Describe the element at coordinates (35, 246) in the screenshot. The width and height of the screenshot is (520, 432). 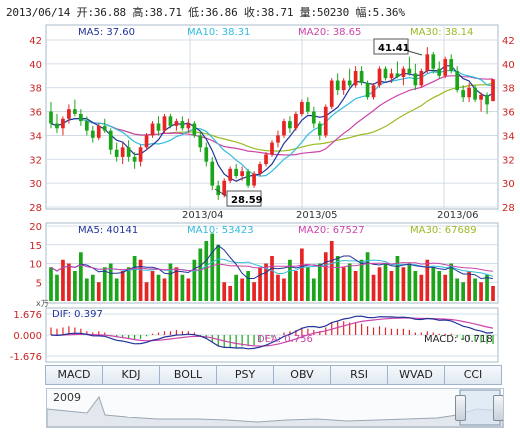
I see `volume-tick: 15` at that location.